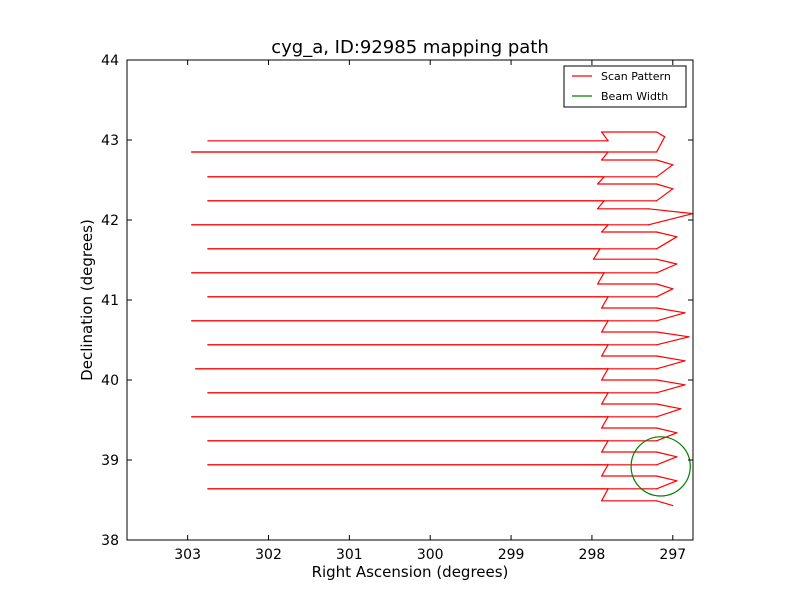  I want to click on x-tick-label: 299, so click(511, 555).